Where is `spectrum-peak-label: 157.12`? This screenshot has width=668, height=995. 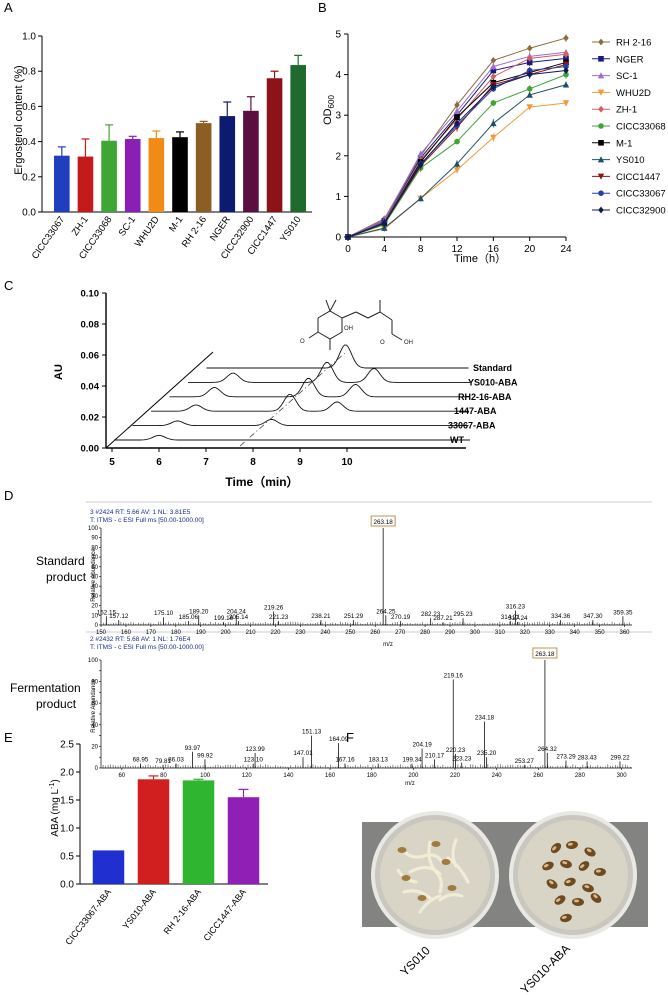 spectrum-peak-label: 157.12 is located at coordinates (119, 616).